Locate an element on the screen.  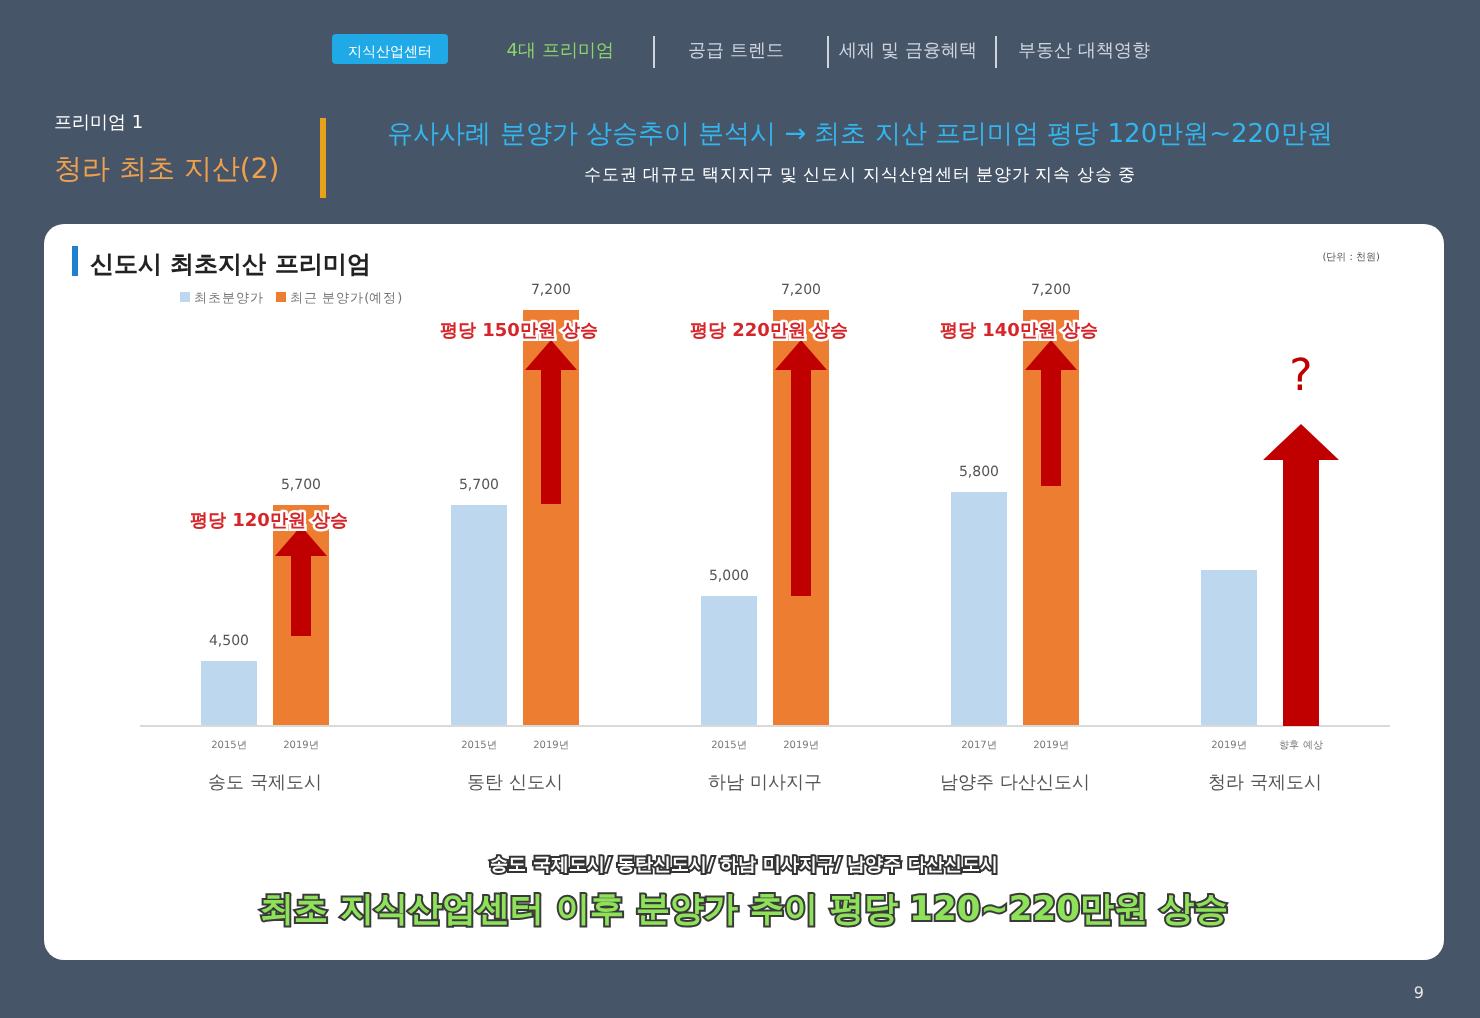
text: 공급 트렌드 is located at coordinates (736, 52).